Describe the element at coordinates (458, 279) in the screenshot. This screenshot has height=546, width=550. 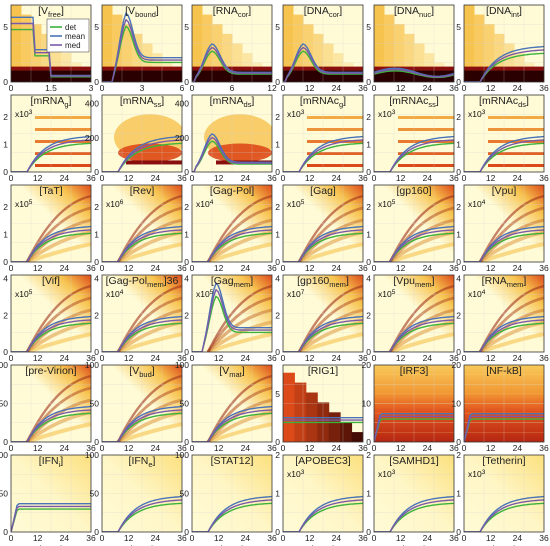
I see `y-tick-label: 4` at that location.